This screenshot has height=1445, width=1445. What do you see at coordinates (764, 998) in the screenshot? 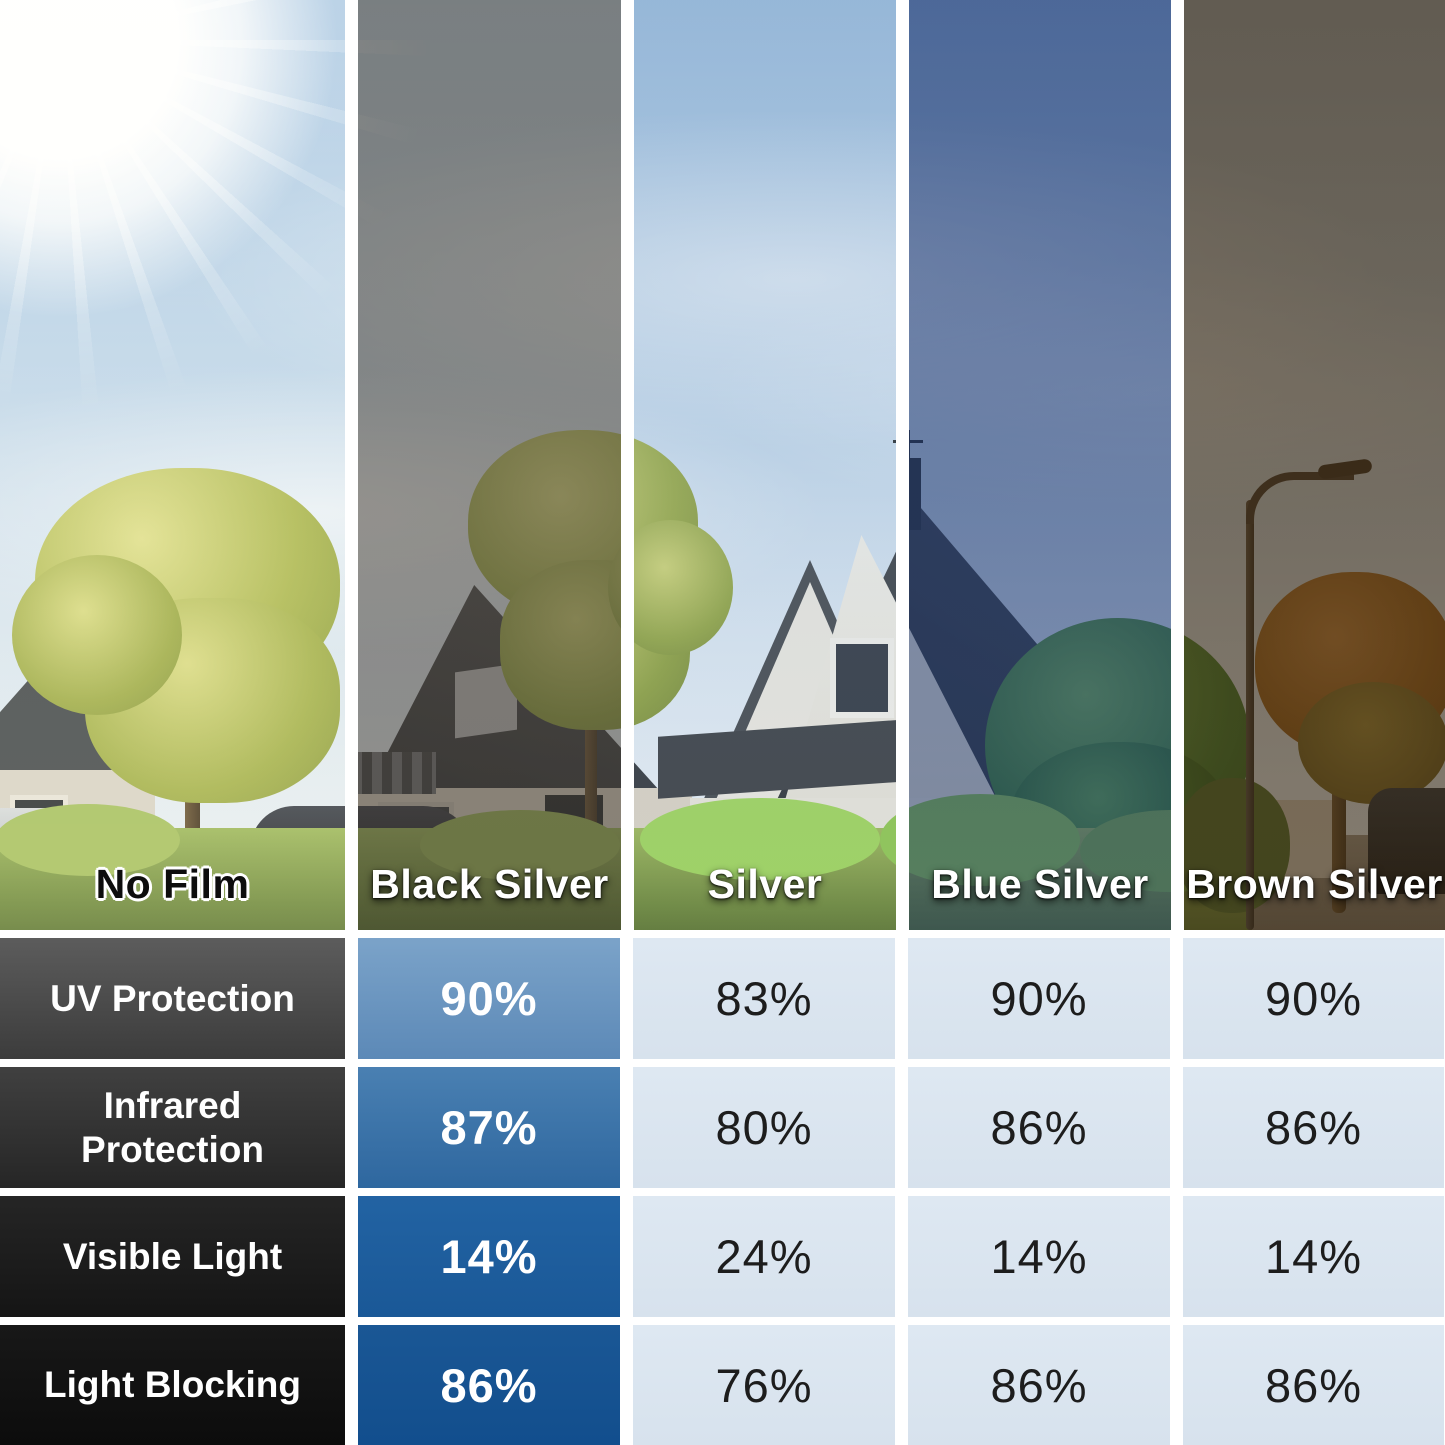
I see `uv-protection-silver-value: 83%` at bounding box center [764, 998].